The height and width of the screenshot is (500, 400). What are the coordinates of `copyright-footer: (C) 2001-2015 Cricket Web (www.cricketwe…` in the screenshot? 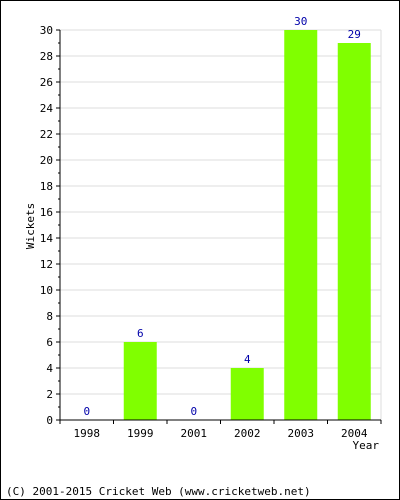 It's located at (158, 491).